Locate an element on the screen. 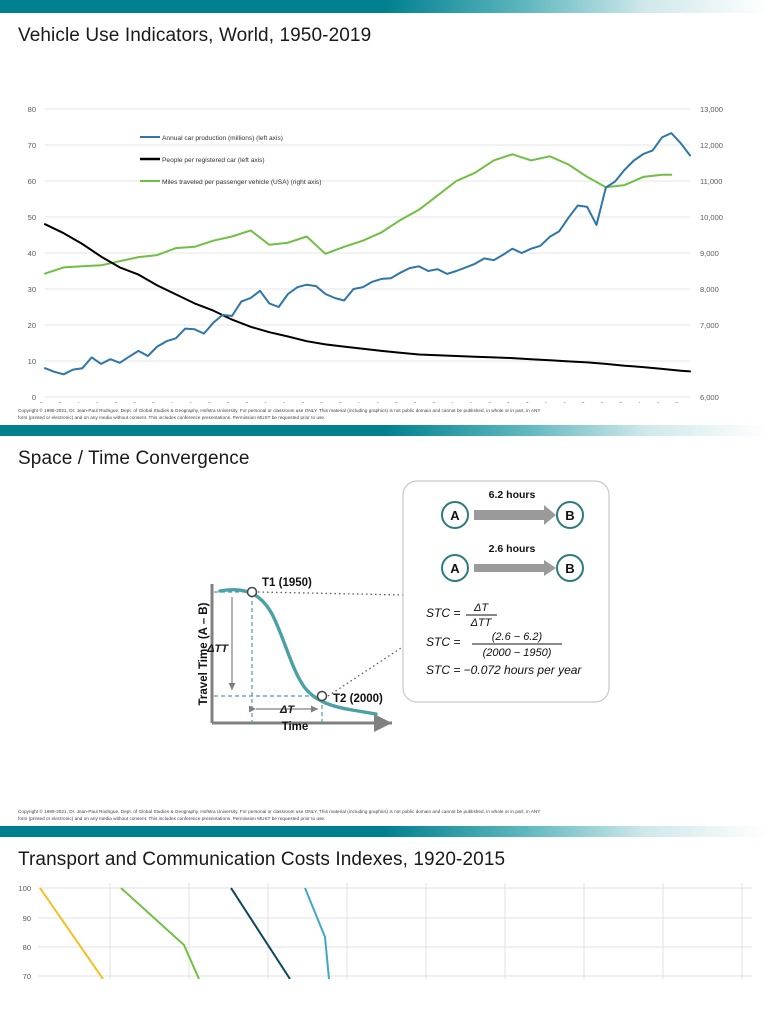  delta-tt-label: ΔTT is located at coordinates (217, 649).